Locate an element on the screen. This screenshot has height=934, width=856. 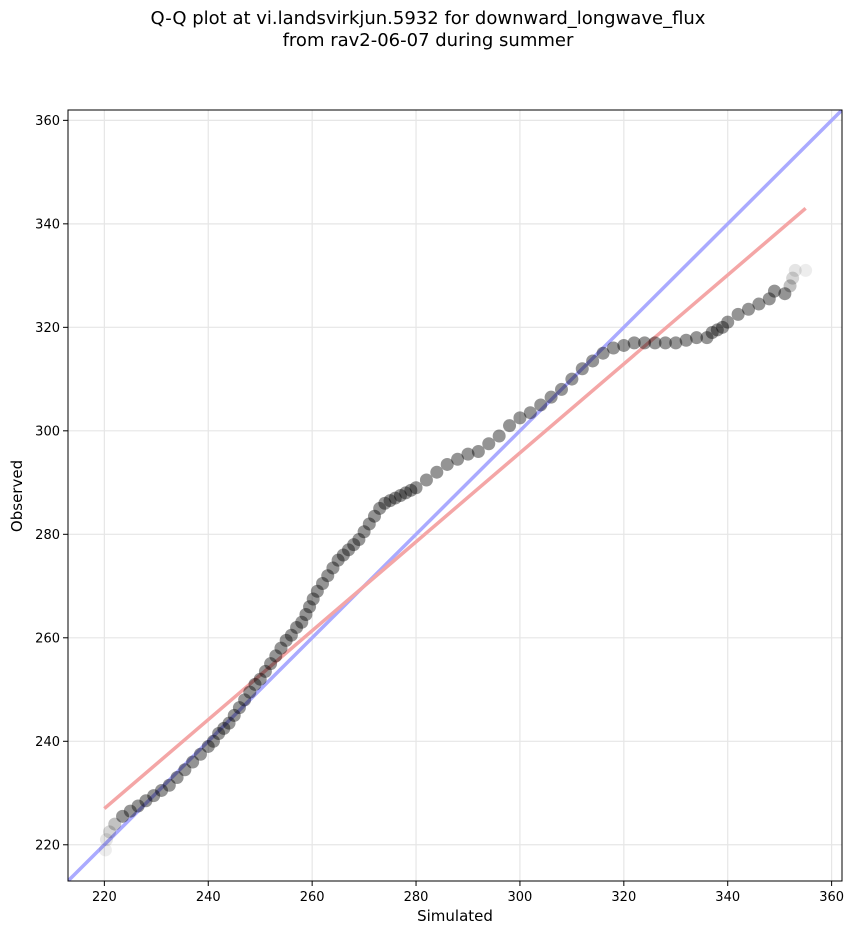
x-tick-label: 280 is located at coordinates (416, 897).